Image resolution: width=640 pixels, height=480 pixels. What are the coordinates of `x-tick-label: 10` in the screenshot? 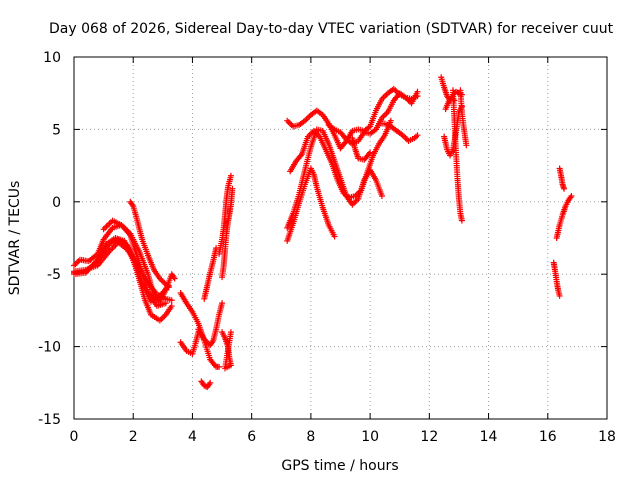 It's located at (370, 437).